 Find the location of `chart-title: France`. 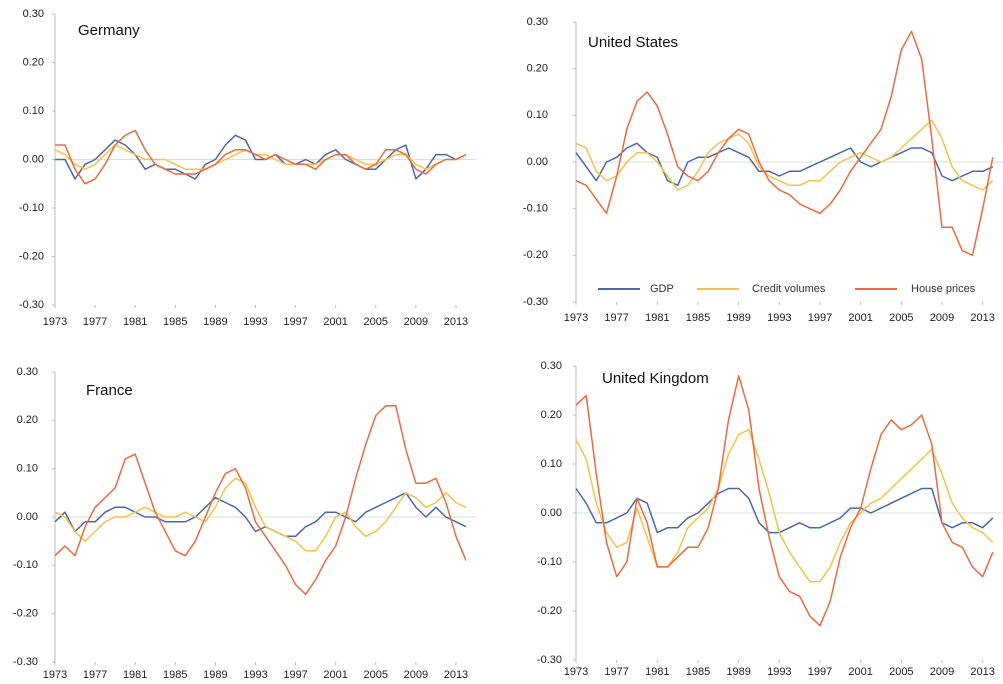

chart-title: France is located at coordinates (109, 390).